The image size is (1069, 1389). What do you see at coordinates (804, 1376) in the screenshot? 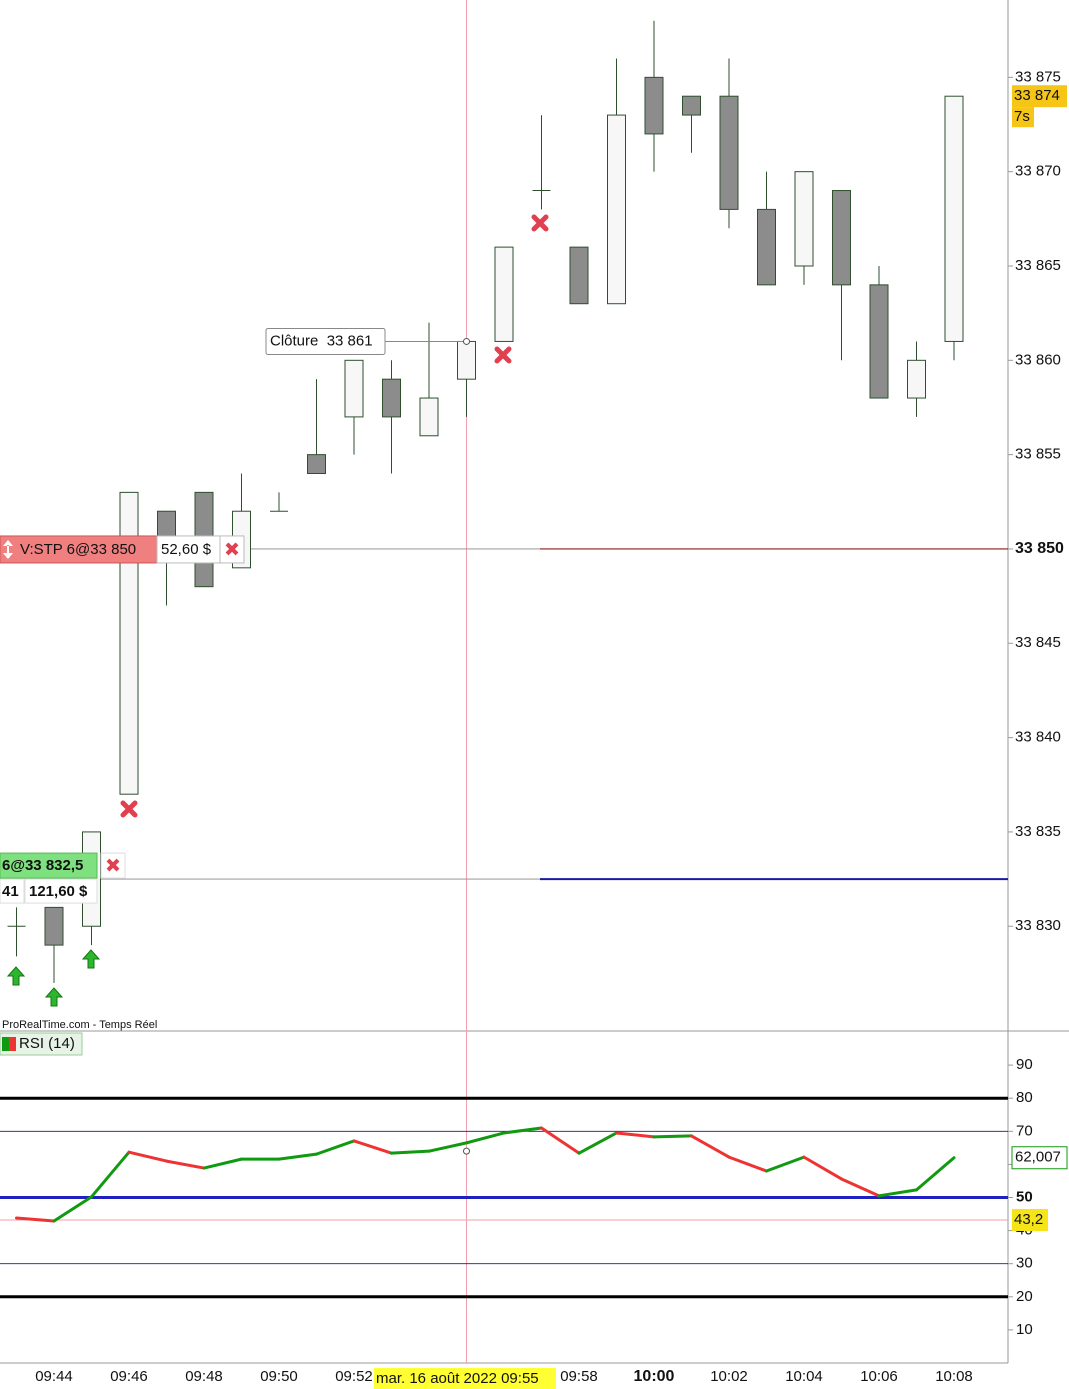
I see `x-tick-label: 10:04` at bounding box center [804, 1376].